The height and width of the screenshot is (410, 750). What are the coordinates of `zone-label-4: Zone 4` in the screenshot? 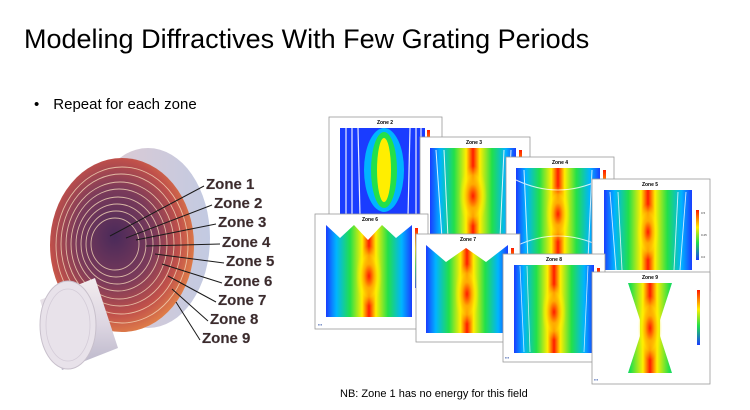 It's located at (246, 242).